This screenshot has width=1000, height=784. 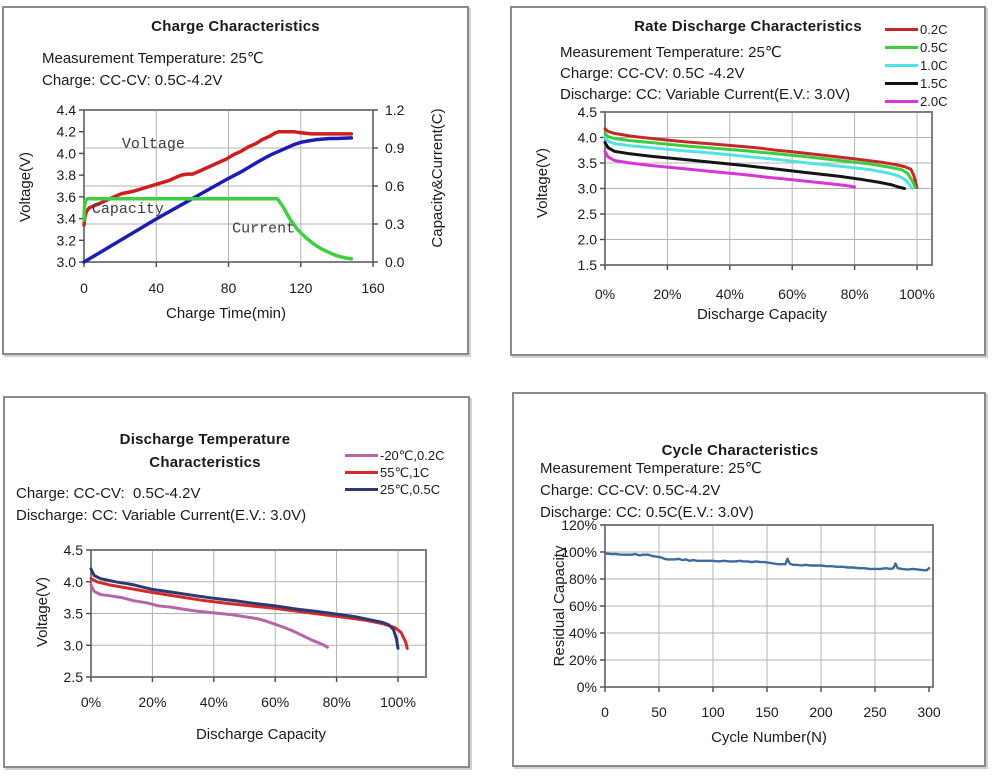 I want to click on legend-label: 25℃,0.5C, so click(x=410, y=489).